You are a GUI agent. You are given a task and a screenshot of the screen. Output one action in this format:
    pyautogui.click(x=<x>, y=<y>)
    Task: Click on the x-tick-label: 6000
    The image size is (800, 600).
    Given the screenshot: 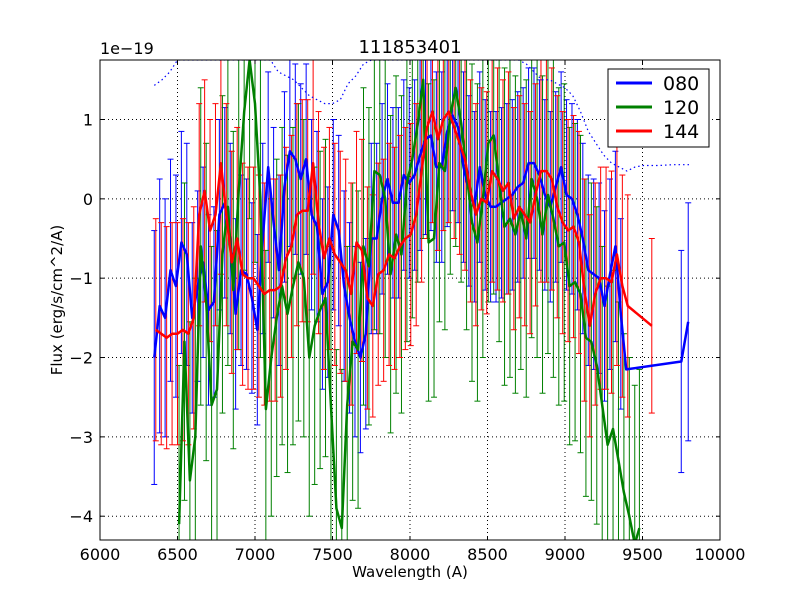 What is the action you would take?
    pyautogui.click(x=100, y=554)
    